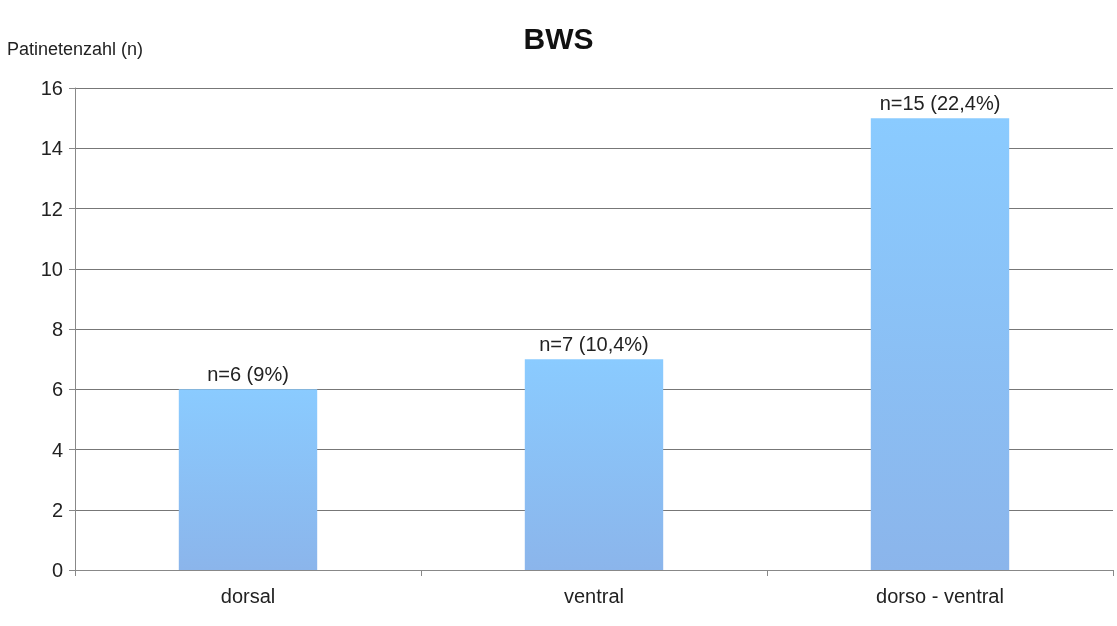 The height and width of the screenshot is (626, 1117). Describe the element at coordinates (594, 344) in the screenshot. I see `data-label: n=7 (10,4%)` at that location.